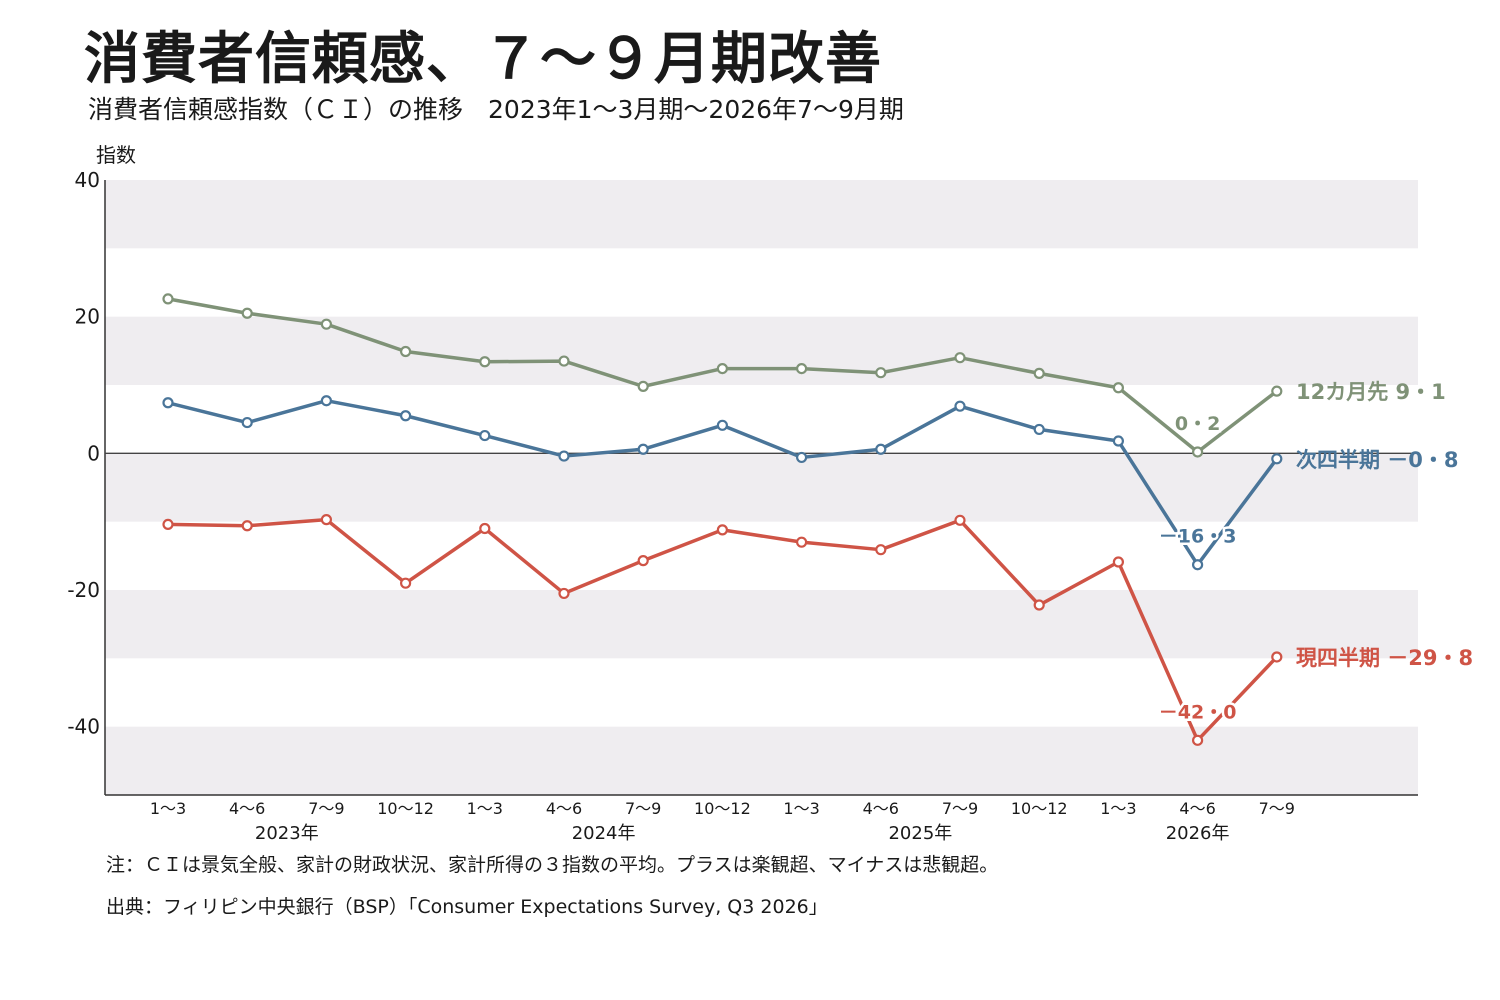 This screenshot has height=1000, width=1500. Describe the element at coordinates (116, 155) in the screenshot. I see `y-axis-label: 指数` at that location.